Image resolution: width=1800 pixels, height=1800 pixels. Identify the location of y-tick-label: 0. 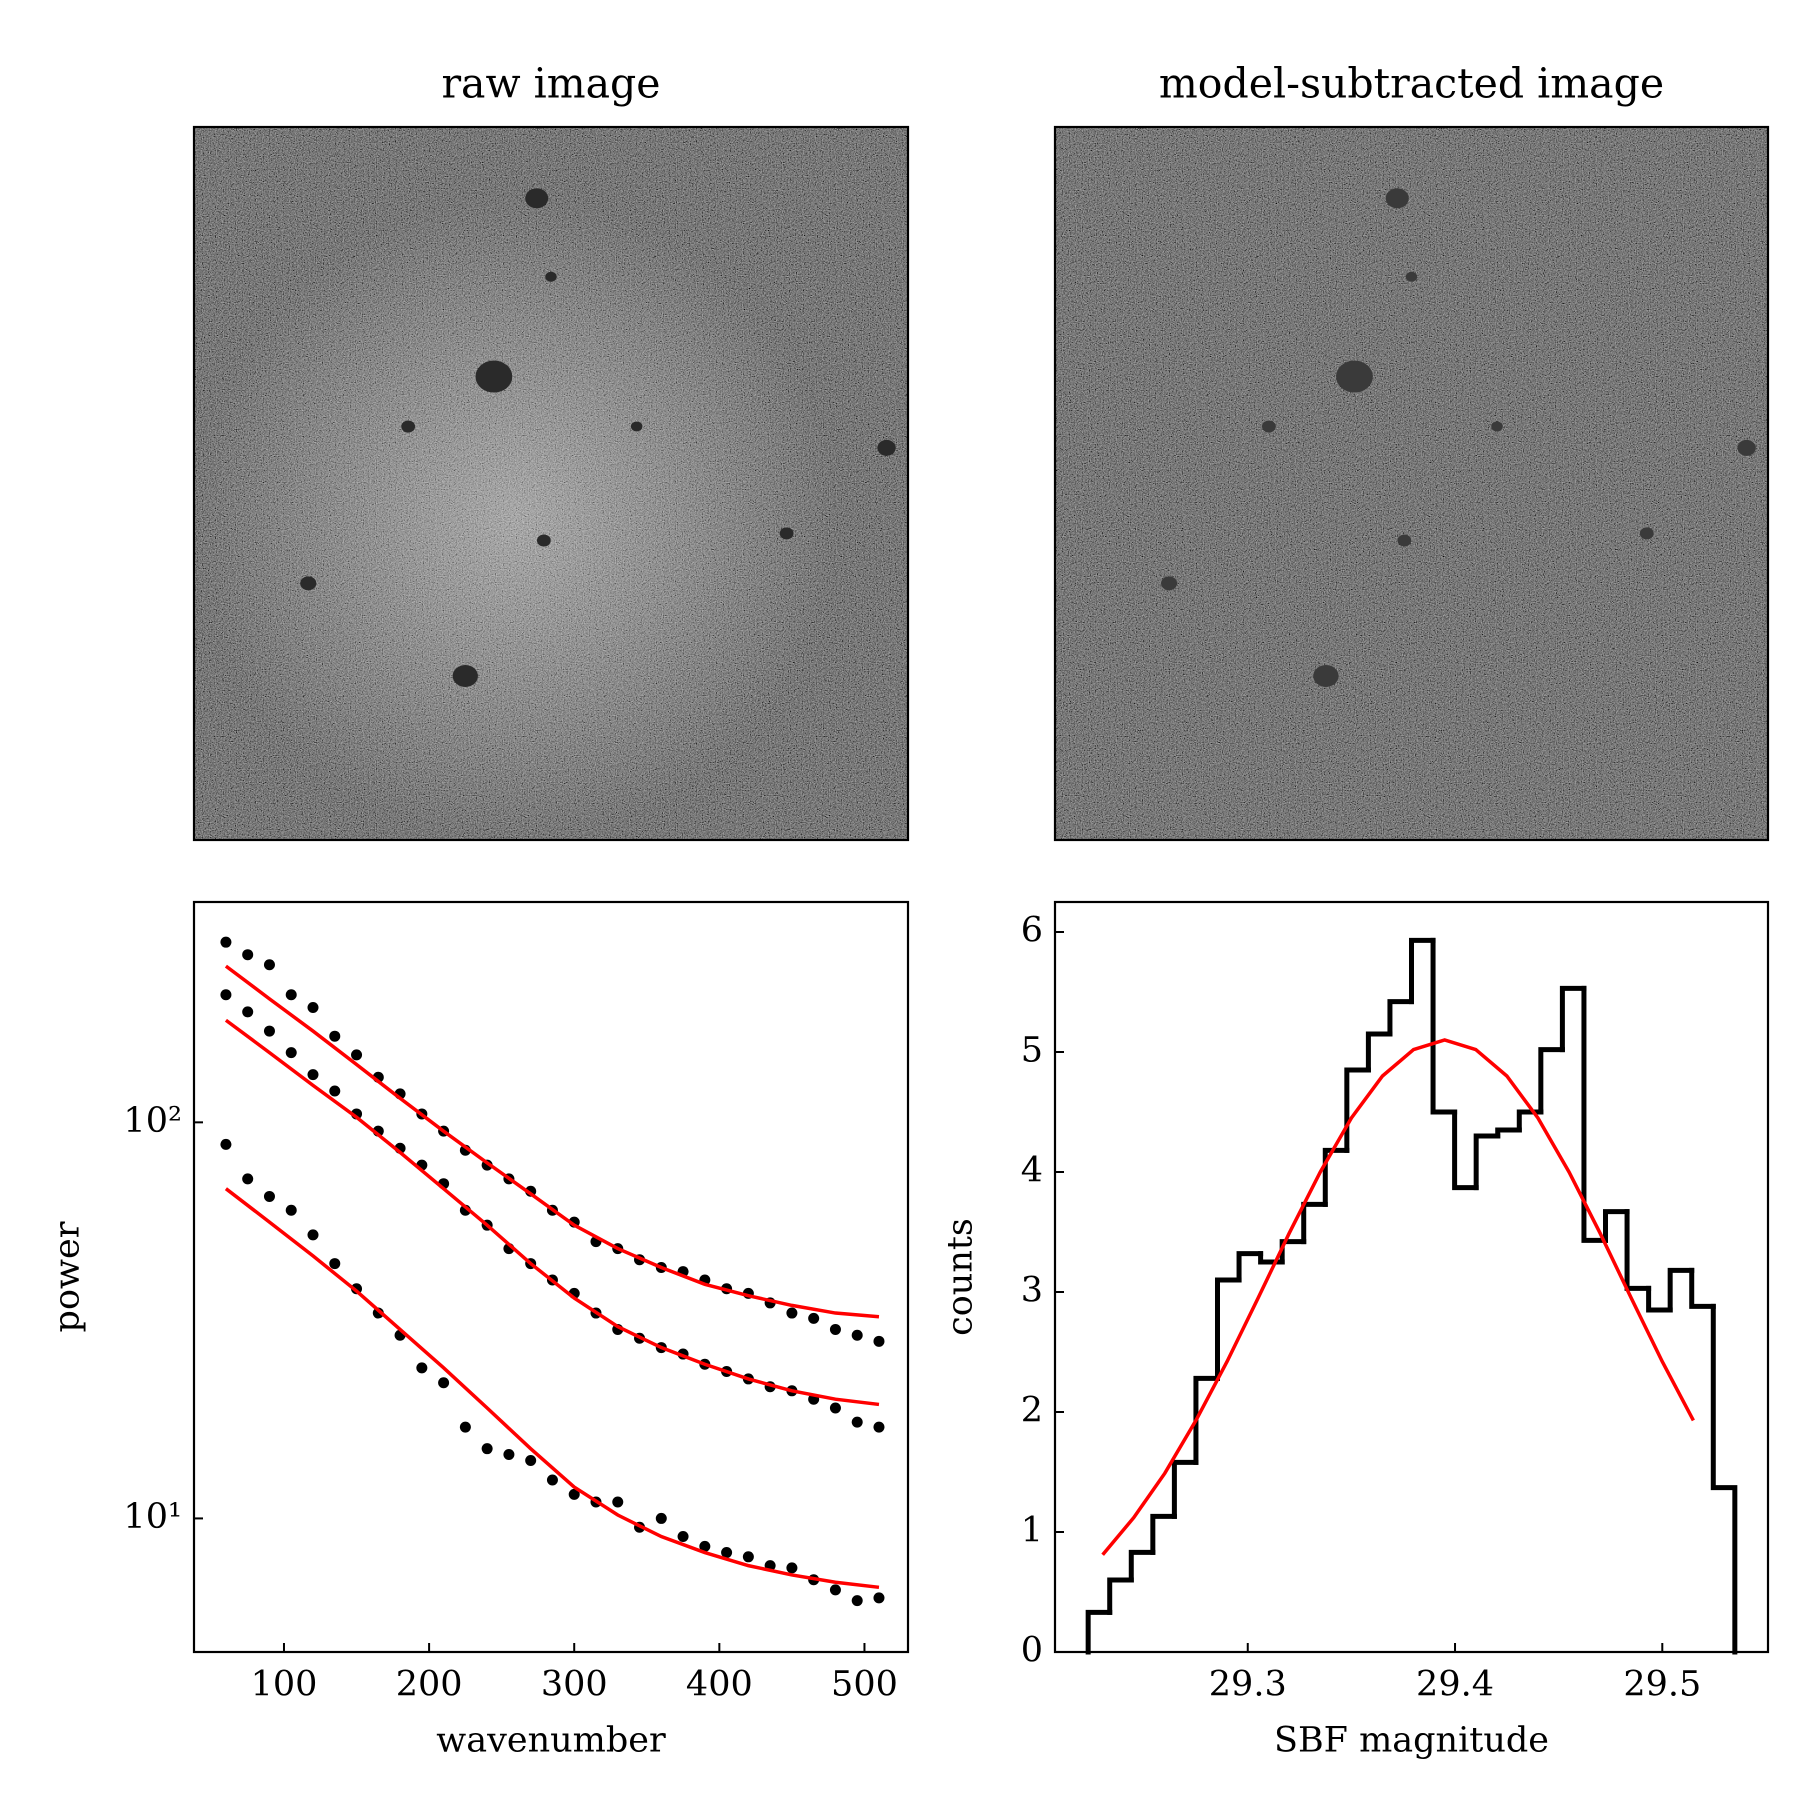
(1032, 1651).